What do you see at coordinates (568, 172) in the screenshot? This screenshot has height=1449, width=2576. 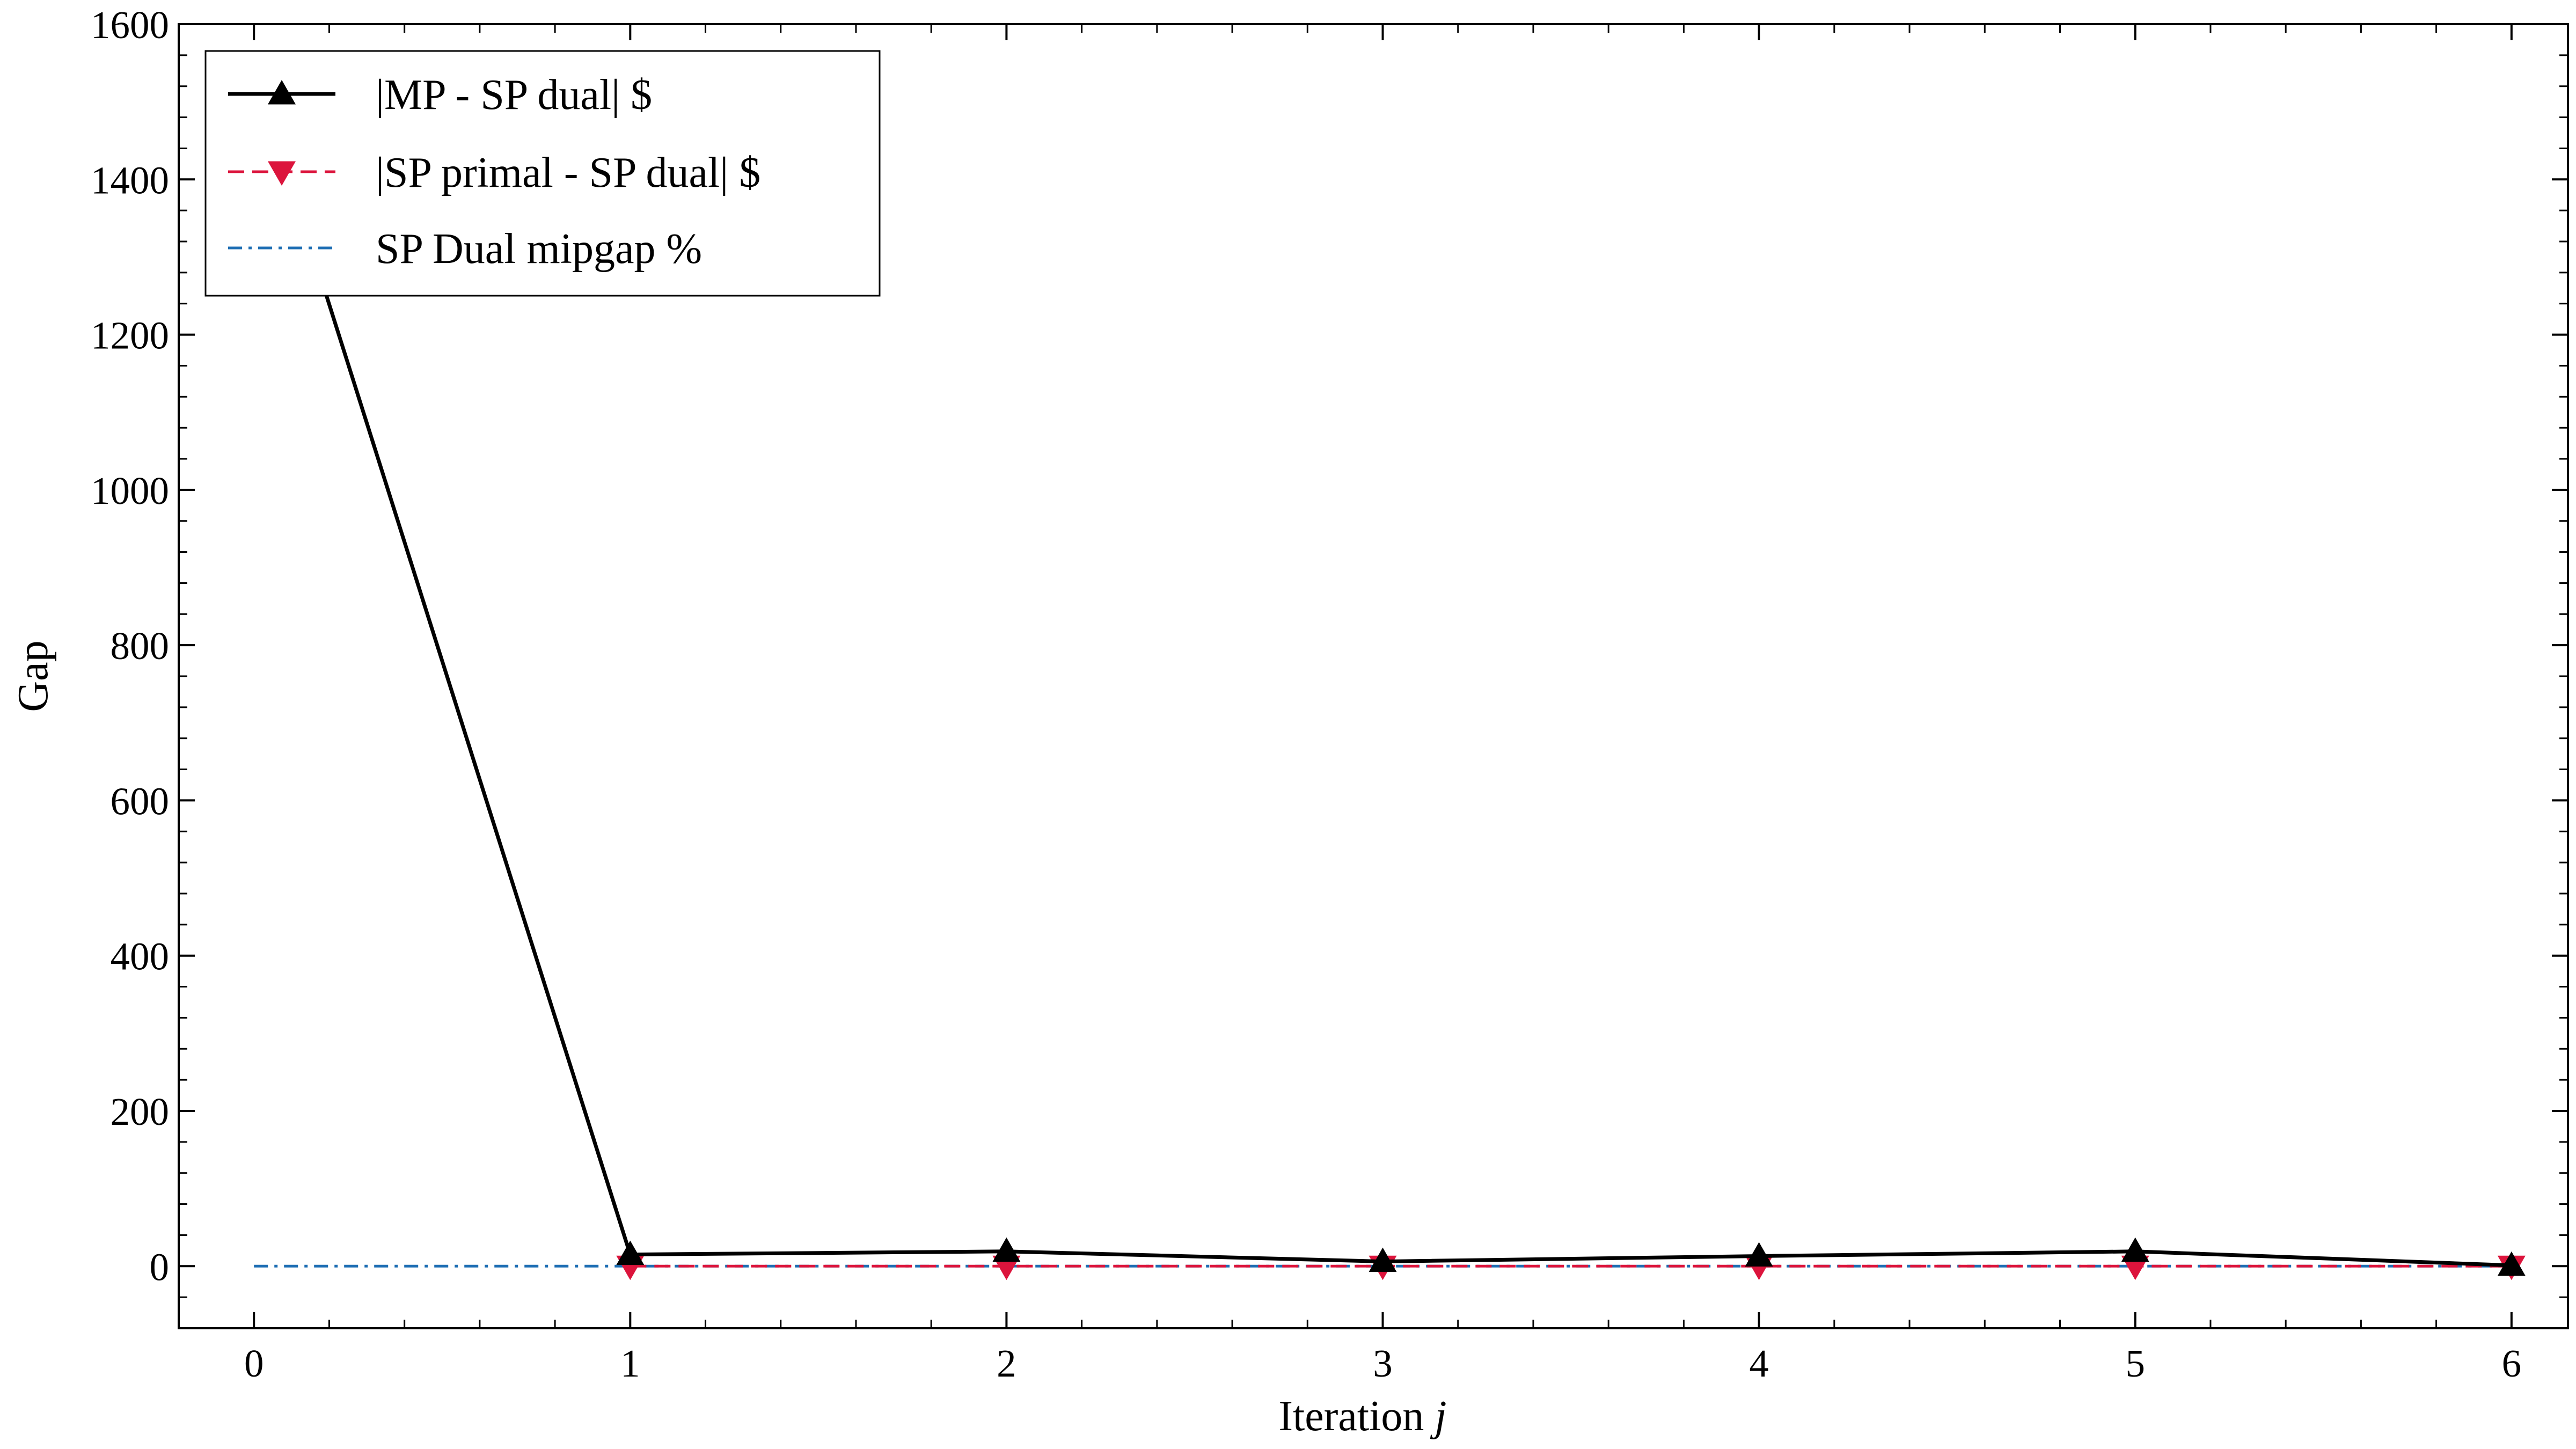 I see `legend-label: |SP primal - SP dual| $` at bounding box center [568, 172].